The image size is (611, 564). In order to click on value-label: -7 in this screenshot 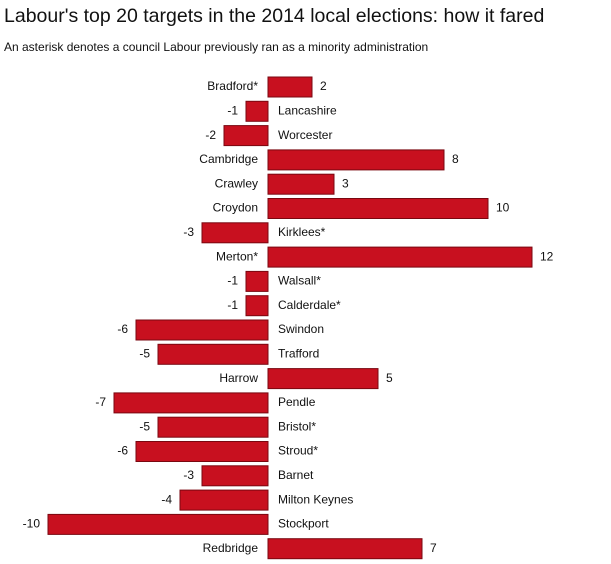, I will do `click(100, 402)`.